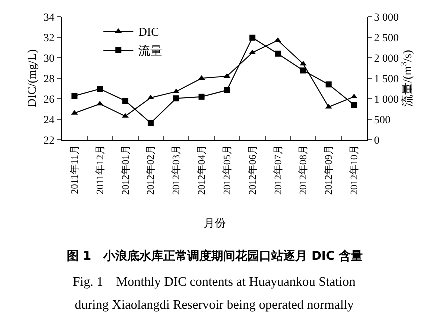 Image resolution: width=446 pixels, height=328 pixels. What do you see at coordinates (50, 79) in the screenshot?
I see `y-tick-label: 28` at bounding box center [50, 79].